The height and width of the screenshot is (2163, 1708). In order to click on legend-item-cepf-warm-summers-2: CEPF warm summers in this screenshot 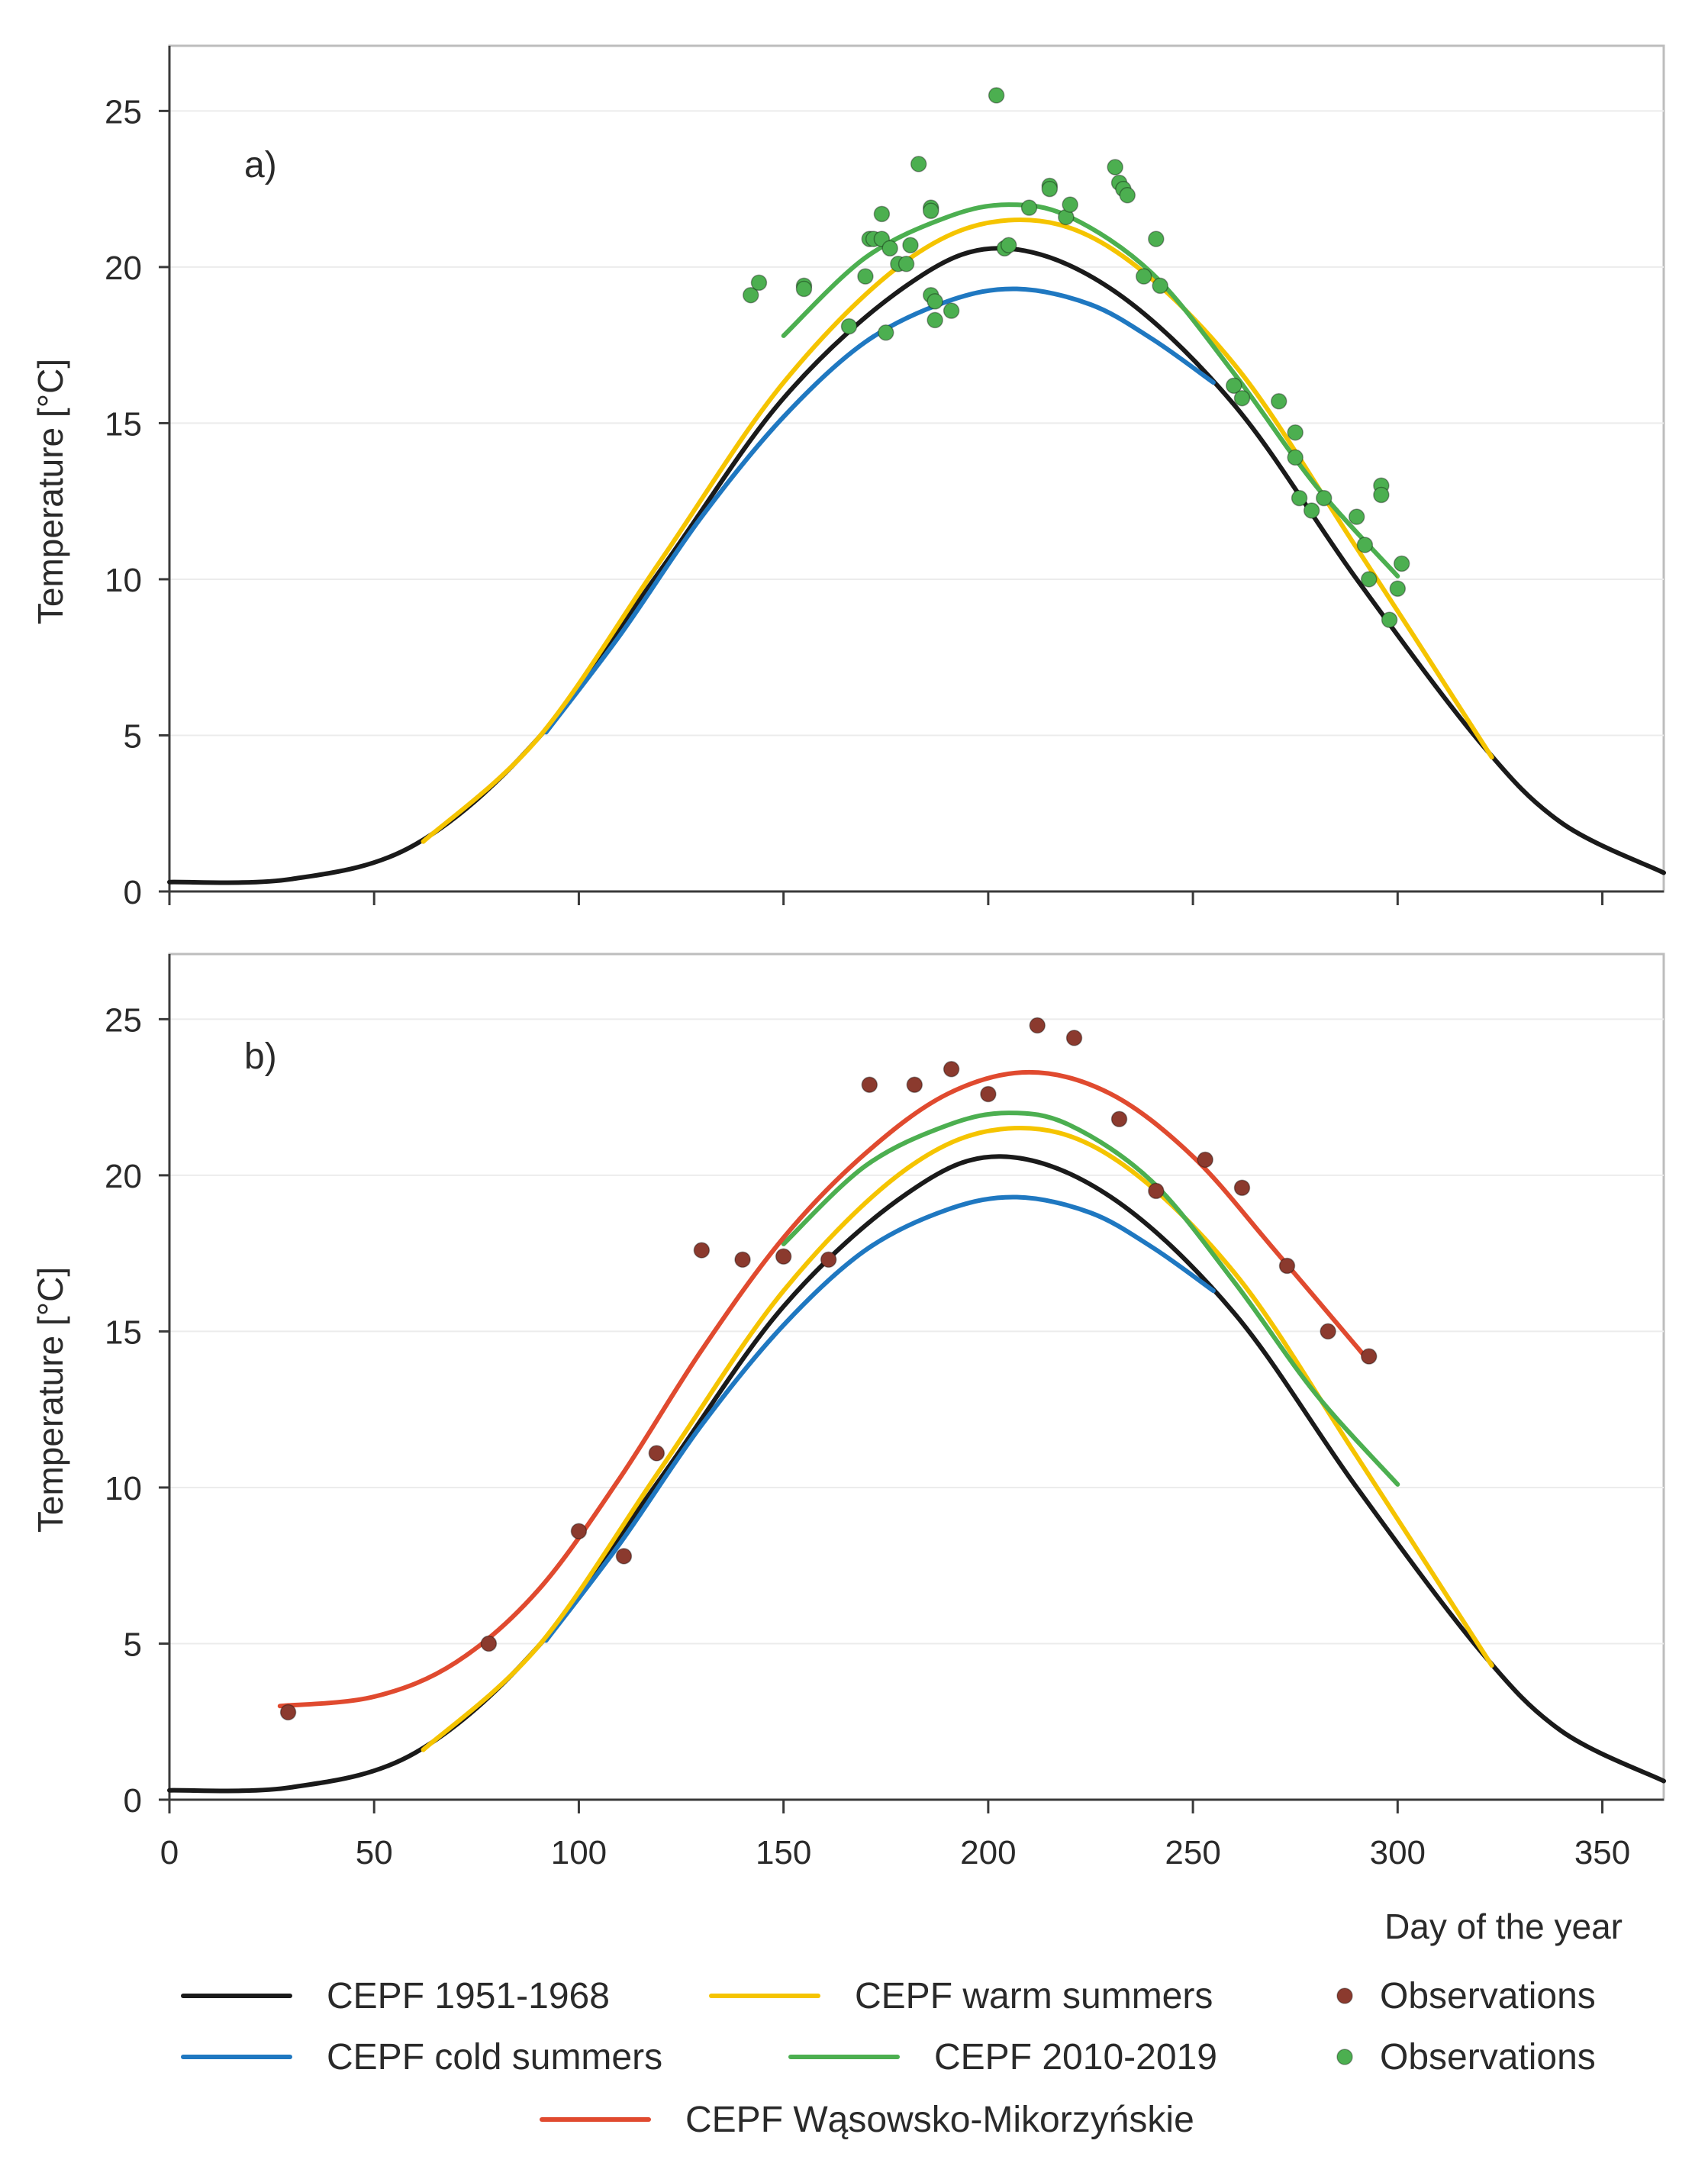, I will do `click(961, 1996)`.